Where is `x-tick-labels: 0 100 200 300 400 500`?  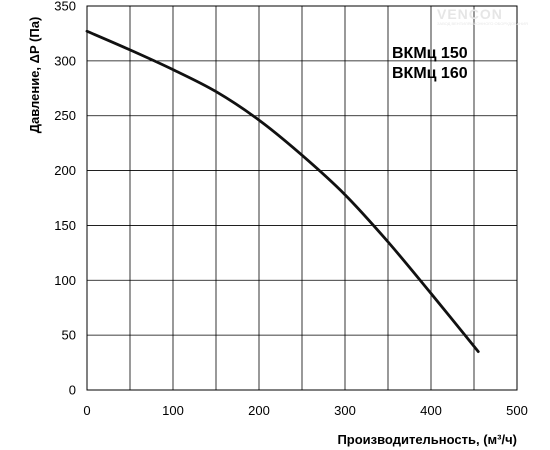
x-tick-labels: 0 100 200 300 400 500 is located at coordinates (305, 410).